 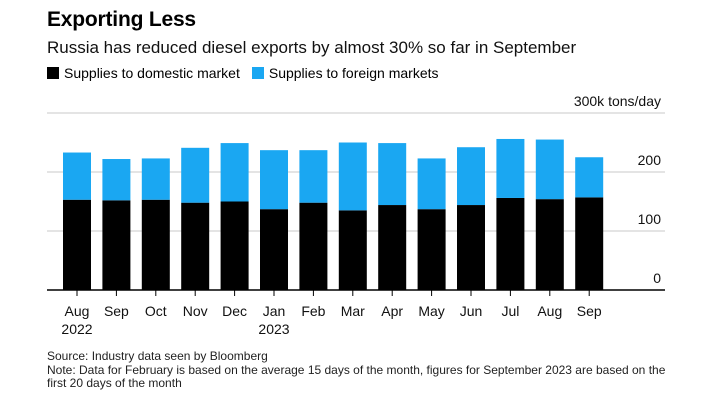 What do you see at coordinates (313, 311) in the screenshot?
I see `x-tick-label: Feb` at bounding box center [313, 311].